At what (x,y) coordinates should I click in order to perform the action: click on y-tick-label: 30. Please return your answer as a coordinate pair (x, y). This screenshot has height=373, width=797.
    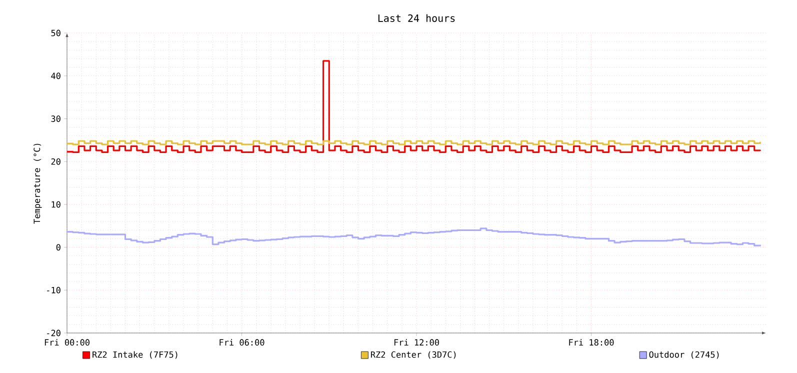
    Looking at the image, I should click on (55, 119).